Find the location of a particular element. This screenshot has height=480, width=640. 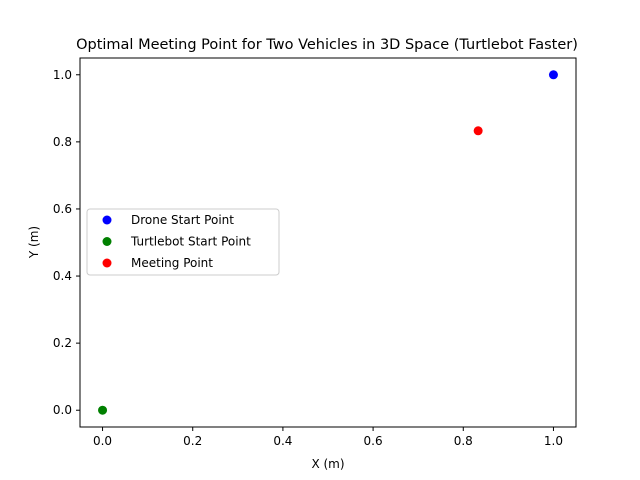

y-axis-ticks: 0.0 0.2 0.4 0.6 0.8 1.0 is located at coordinates (66, 242).